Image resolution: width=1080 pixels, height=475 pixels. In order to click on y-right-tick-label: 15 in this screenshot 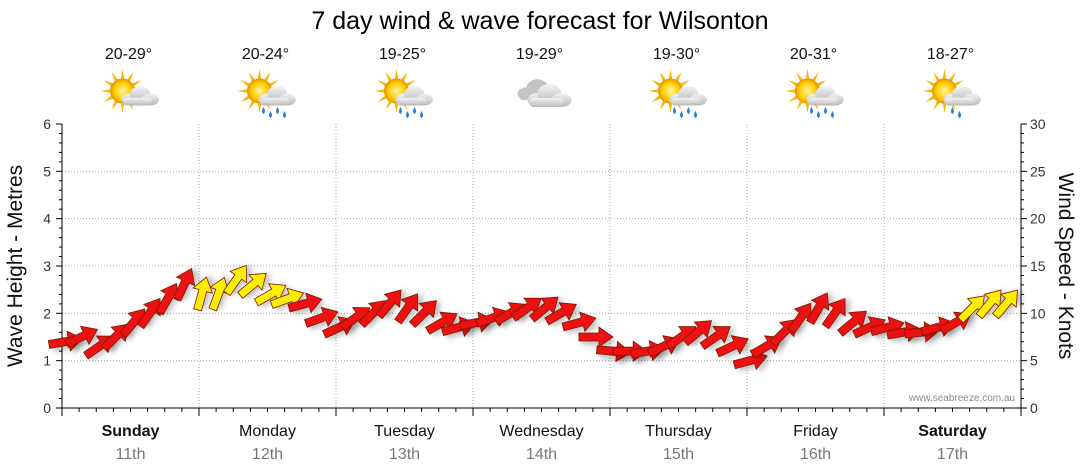, I will do `click(1038, 266)`.